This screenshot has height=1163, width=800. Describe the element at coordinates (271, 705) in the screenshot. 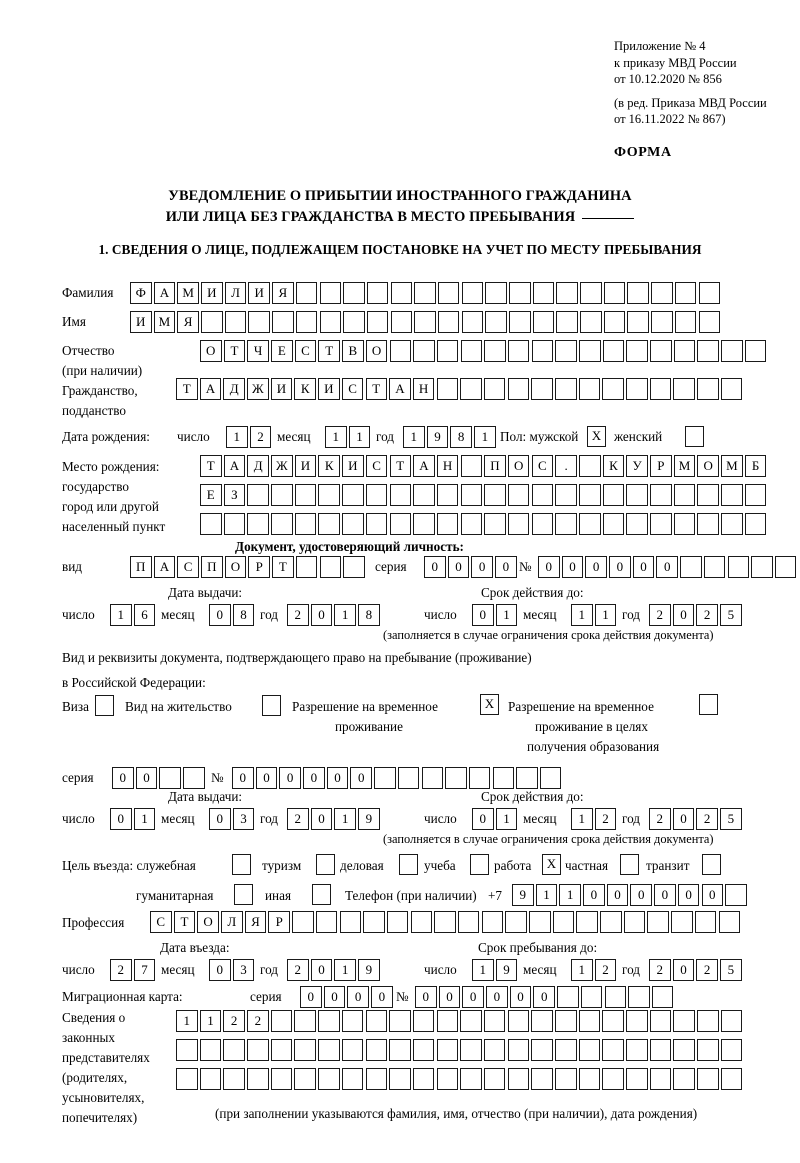

I see `checkbox-residence-permit` at that location.